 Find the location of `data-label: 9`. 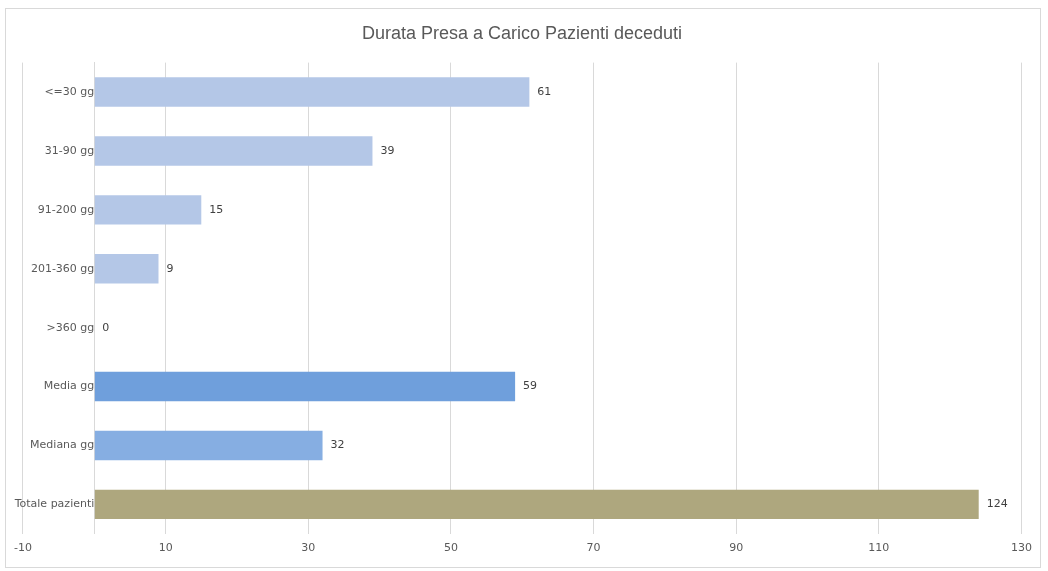

data-label: 9 is located at coordinates (170, 268).